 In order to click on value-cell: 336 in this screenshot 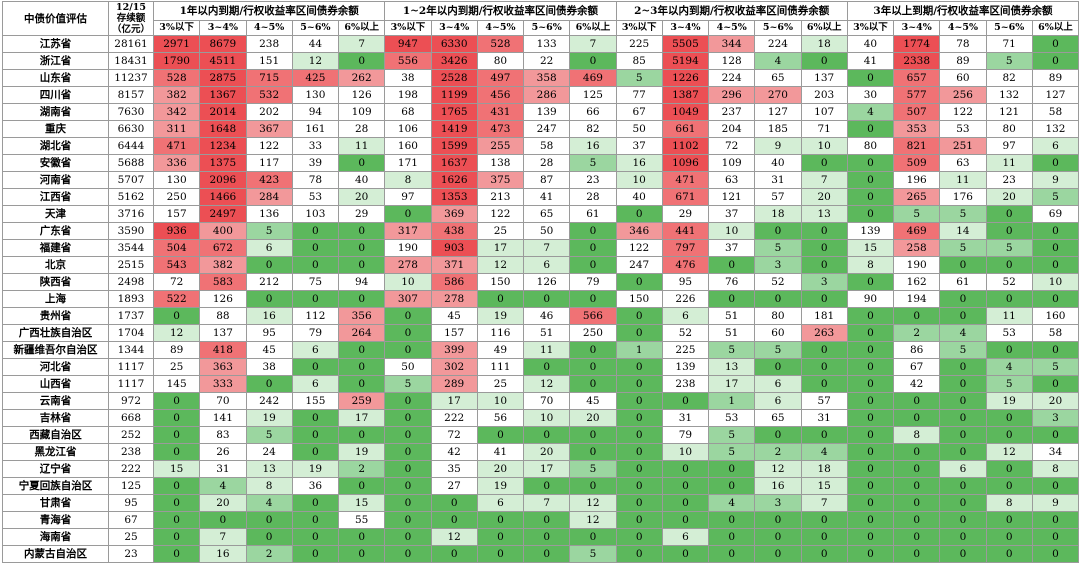, I will do `click(176, 163)`.